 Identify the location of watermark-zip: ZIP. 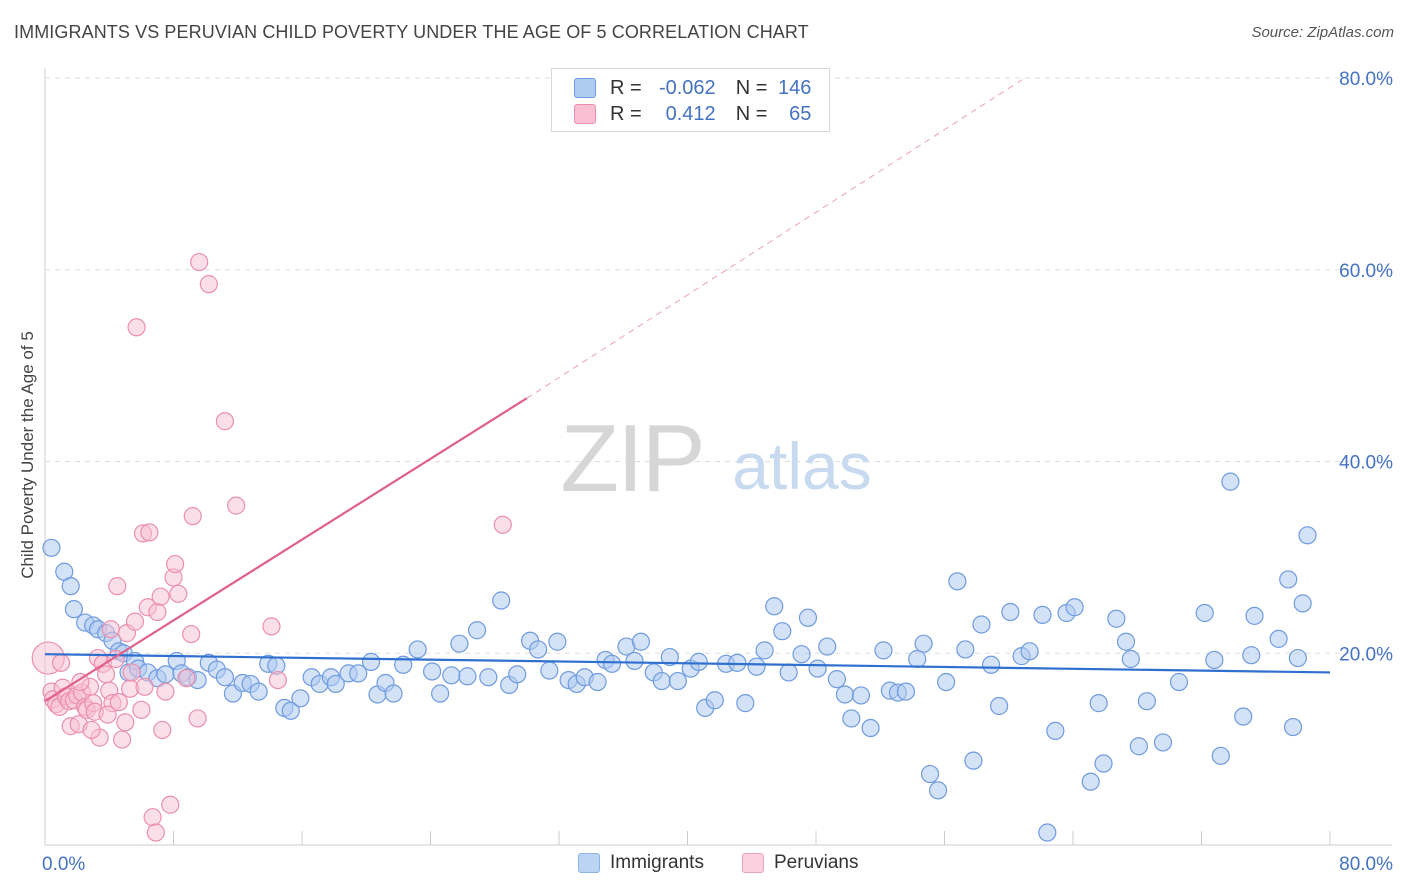
(631, 458).